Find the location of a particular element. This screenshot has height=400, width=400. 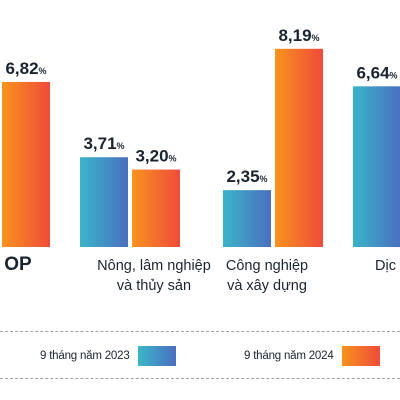

category-label-3: Dịc is located at coordinates (385, 266).